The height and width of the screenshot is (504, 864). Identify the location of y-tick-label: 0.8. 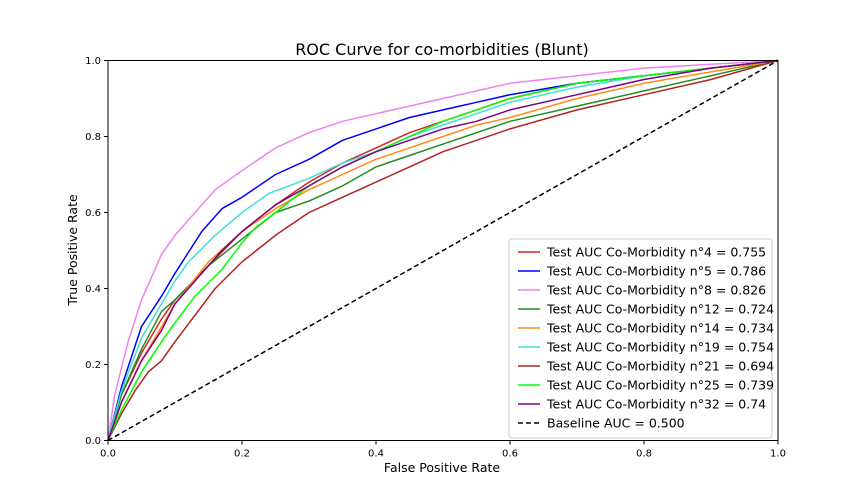
(93, 137).